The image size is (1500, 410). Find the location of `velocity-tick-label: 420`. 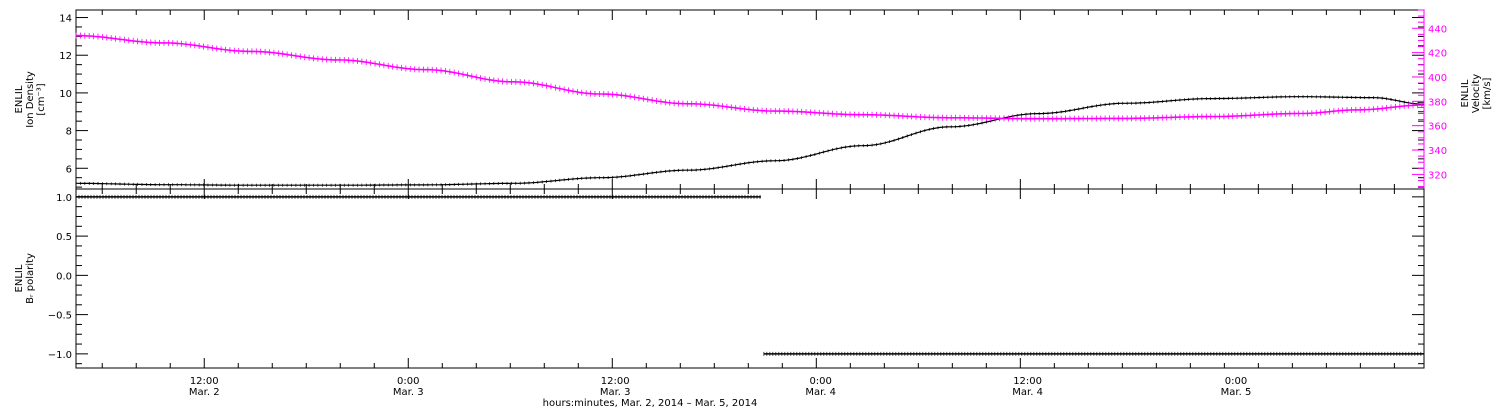

velocity-tick-label: 420 is located at coordinates (1437, 54).